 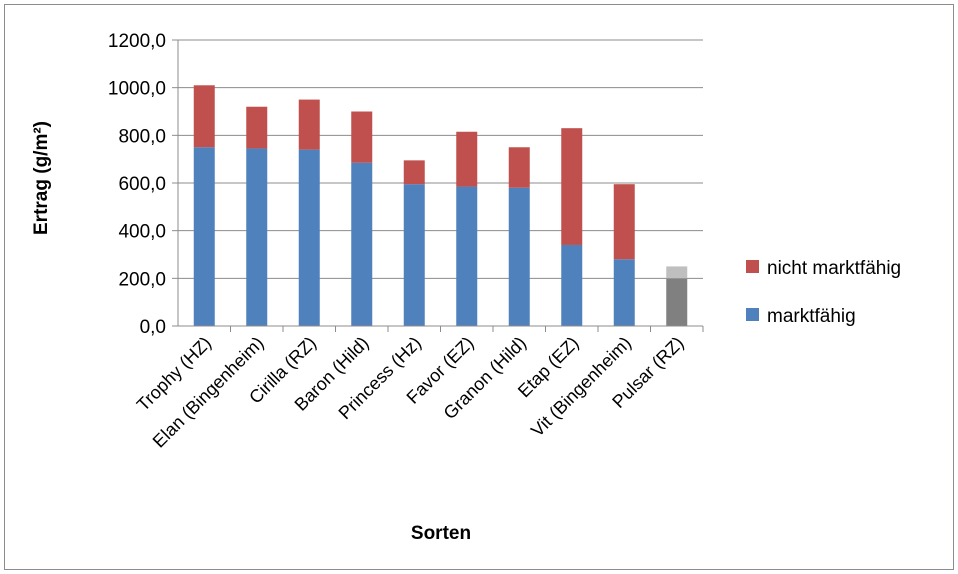 What do you see at coordinates (142, 232) in the screenshot?
I see `y-tick-label: 400,0` at bounding box center [142, 232].